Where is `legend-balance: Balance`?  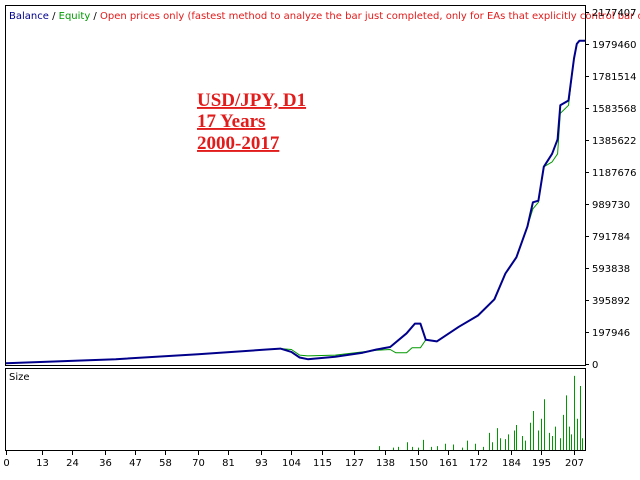 legend-balance: Balance is located at coordinates (29, 16).